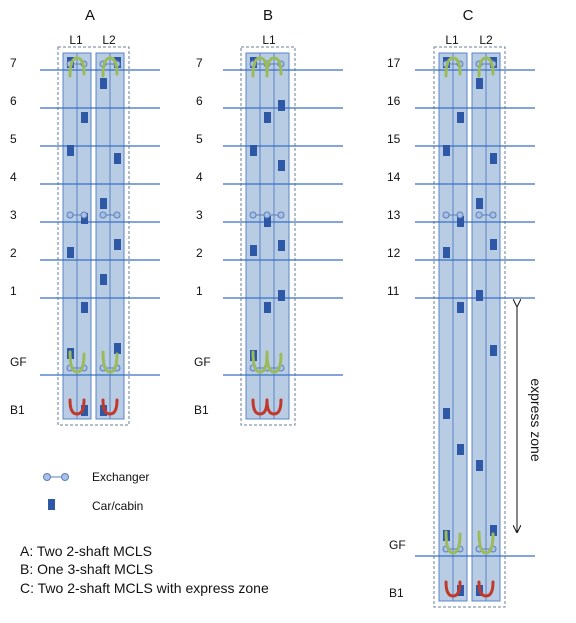 This screenshot has height=623, width=576. Describe the element at coordinates (394, 177) in the screenshot. I see `floor-label: 14` at that location.